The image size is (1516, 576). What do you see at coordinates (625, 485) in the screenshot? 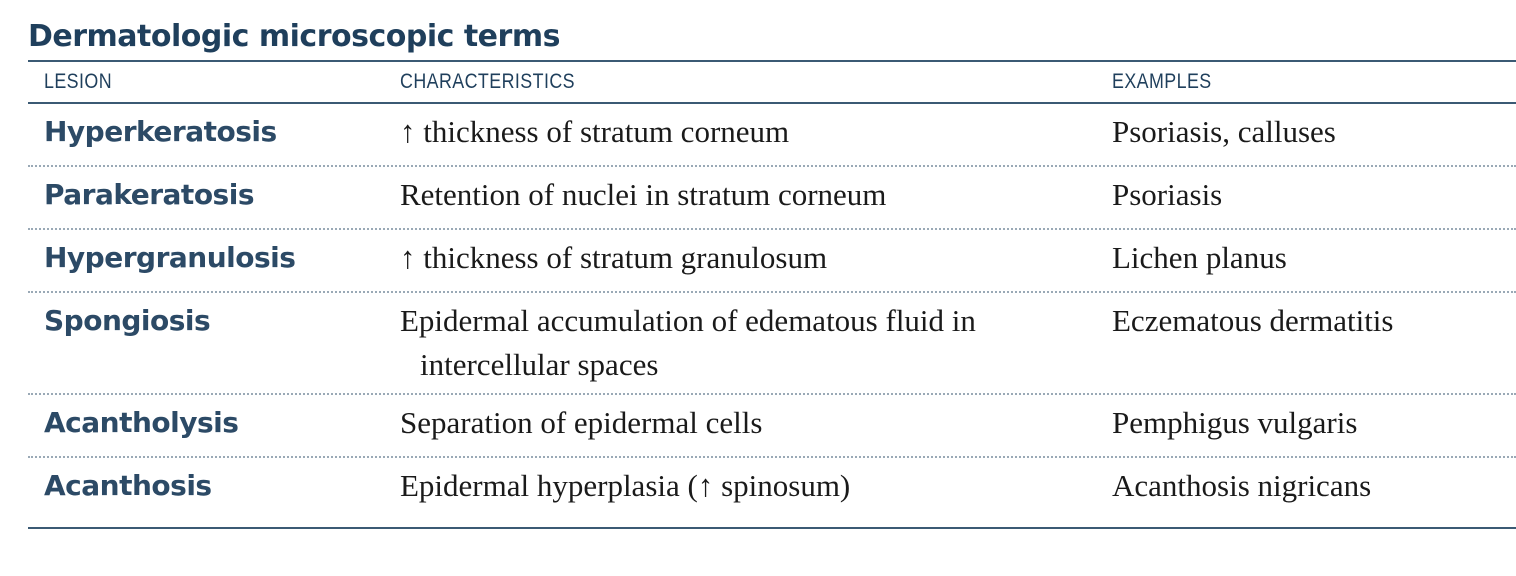
I see `characteristics-cell: Epidermal hyperplasia (↑ spinosum)` at bounding box center [625, 485].